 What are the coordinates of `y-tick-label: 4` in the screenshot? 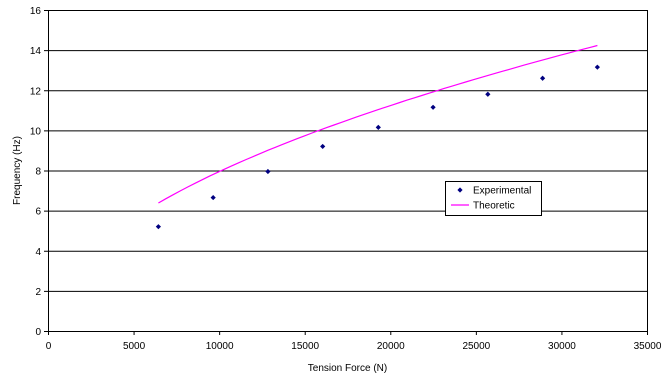 It's located at (38, 252).